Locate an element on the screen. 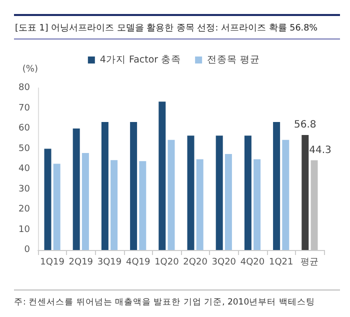  data-label: 44.3 is located at coordinates (320, 150).